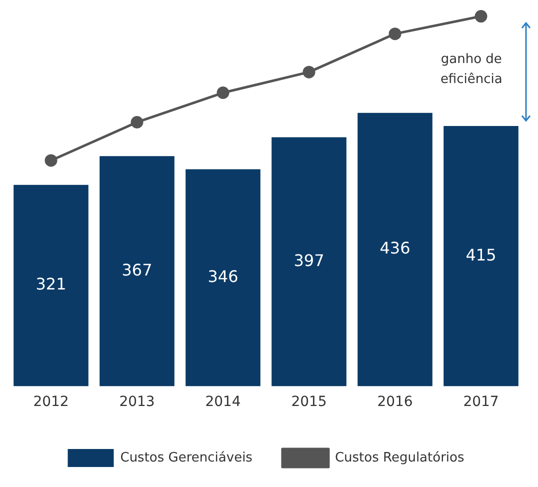  I want to click on x-tick-label: 2015, so click(309, 402).